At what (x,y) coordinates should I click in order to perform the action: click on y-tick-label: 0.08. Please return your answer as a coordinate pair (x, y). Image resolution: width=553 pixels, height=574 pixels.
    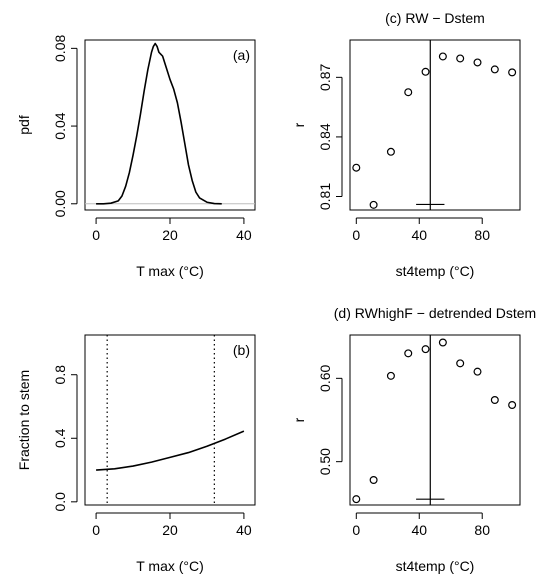
    Looking at the image, I should click on (60, 48).